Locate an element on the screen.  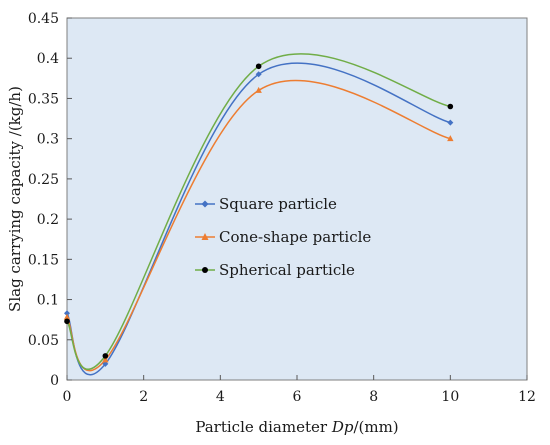
y-tick-label: 0.35 is located at coordinates (43, 99).